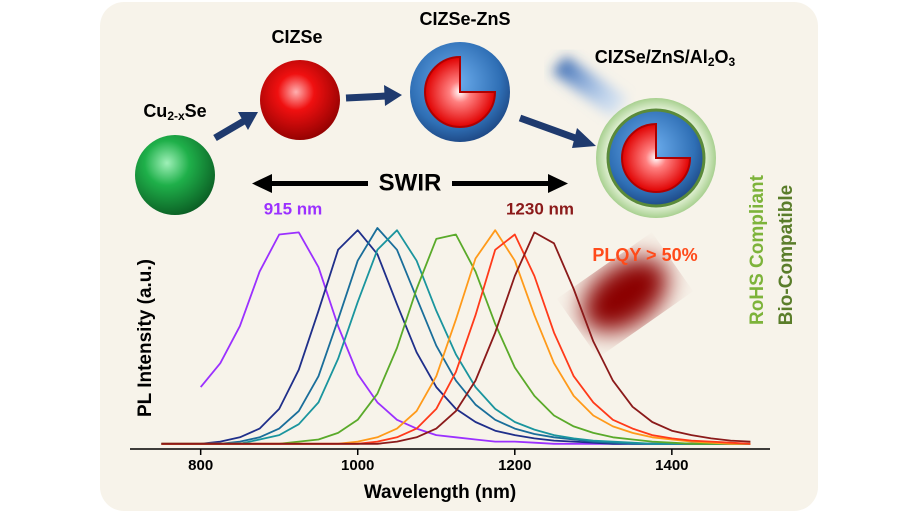 This screenshot has width=912, height=518. Describe the element at coordinates (175, 175) in the screenshot. I see `cu2xse-particle` at that location.